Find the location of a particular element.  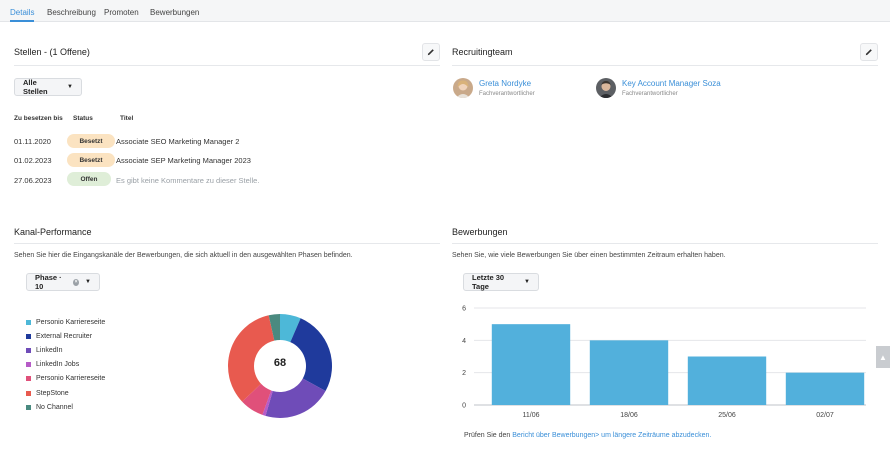

phase-filter-dropdown: Phase · 10 × ▼ is located at coordinates (63, 282).